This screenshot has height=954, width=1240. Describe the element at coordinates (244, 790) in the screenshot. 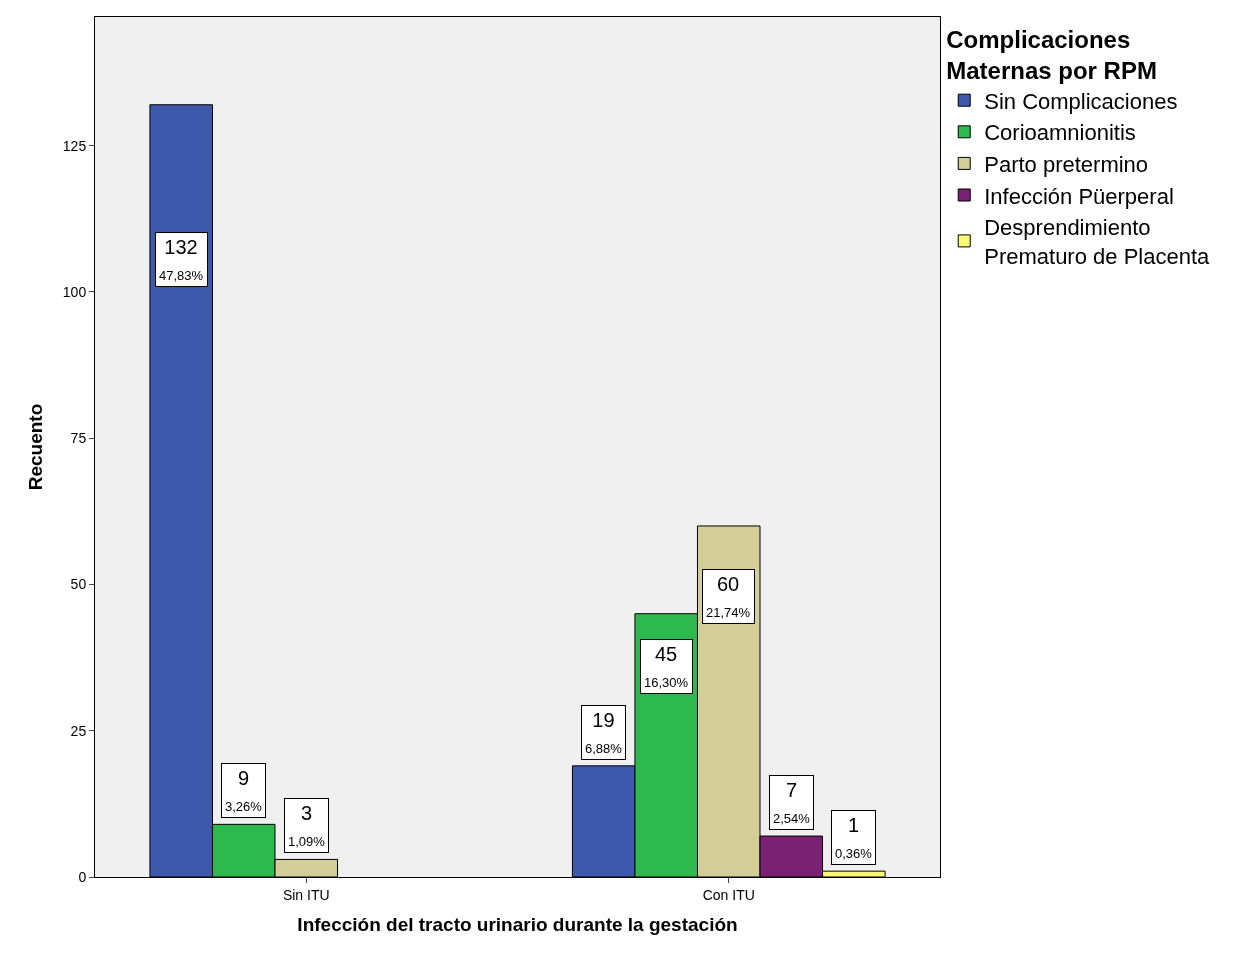

I see `data-label: 9 3,26%` at that location.